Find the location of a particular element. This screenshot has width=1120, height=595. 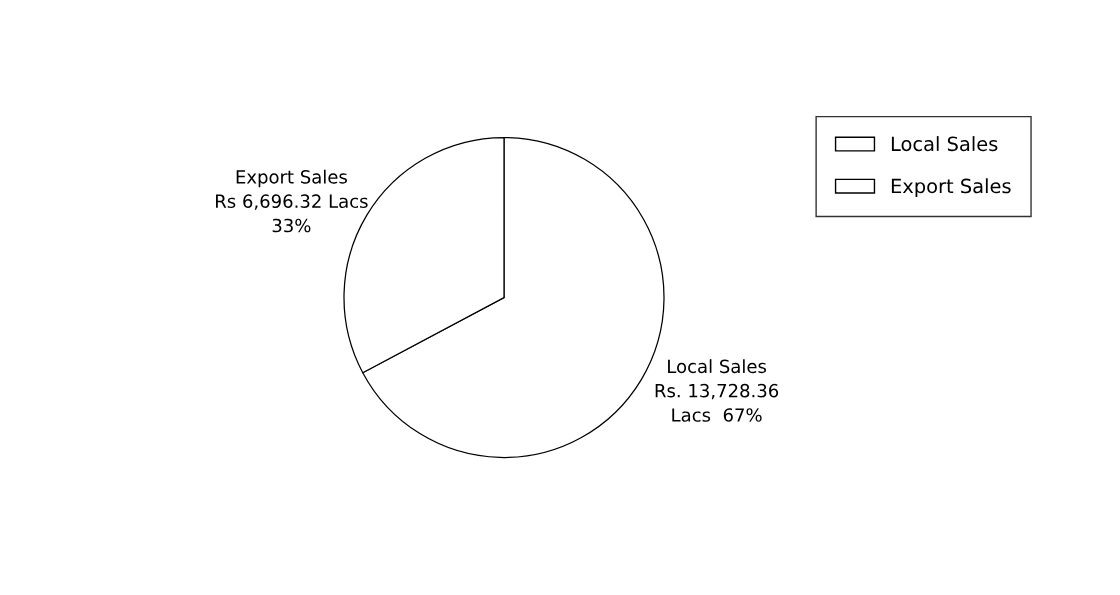

legend-label: Local Sales is located at coordinates (944, 144).